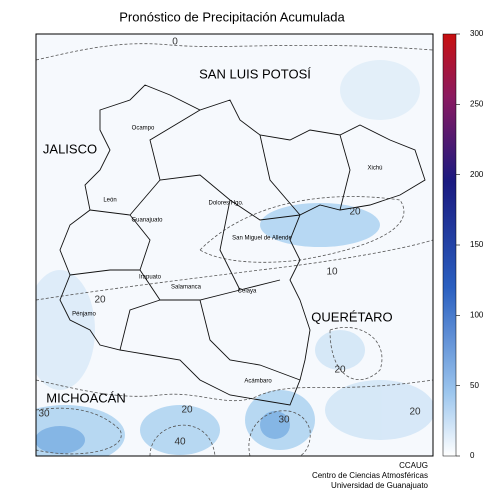 This screenshot has width=500, height=500. What do you see at coordinates (474, 385) in the screenshot?
I see `colorbar-tick-label: 50` at bounding box center [474, 385].